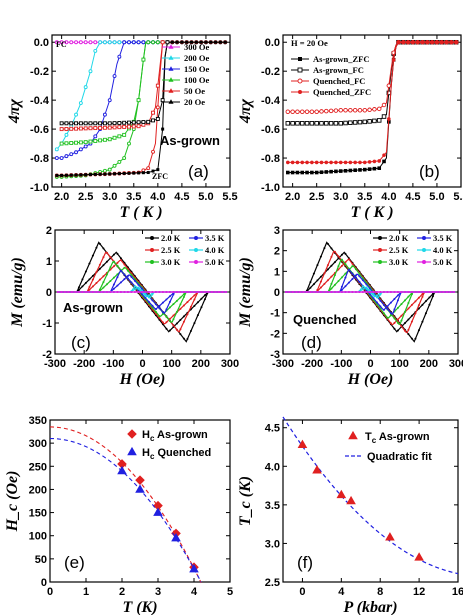 This screenshot has height=615, width=463. I want to click on y-tick-label: 2, so click(277, 252).